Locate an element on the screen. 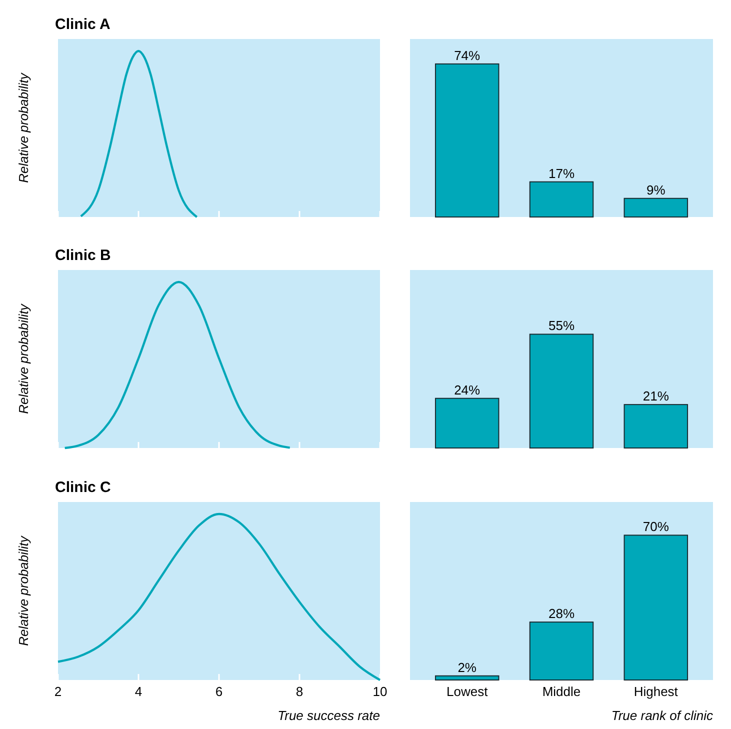 This screenshot has height=729, width=731. data-label: 28% is located at coordinates (561, 614).